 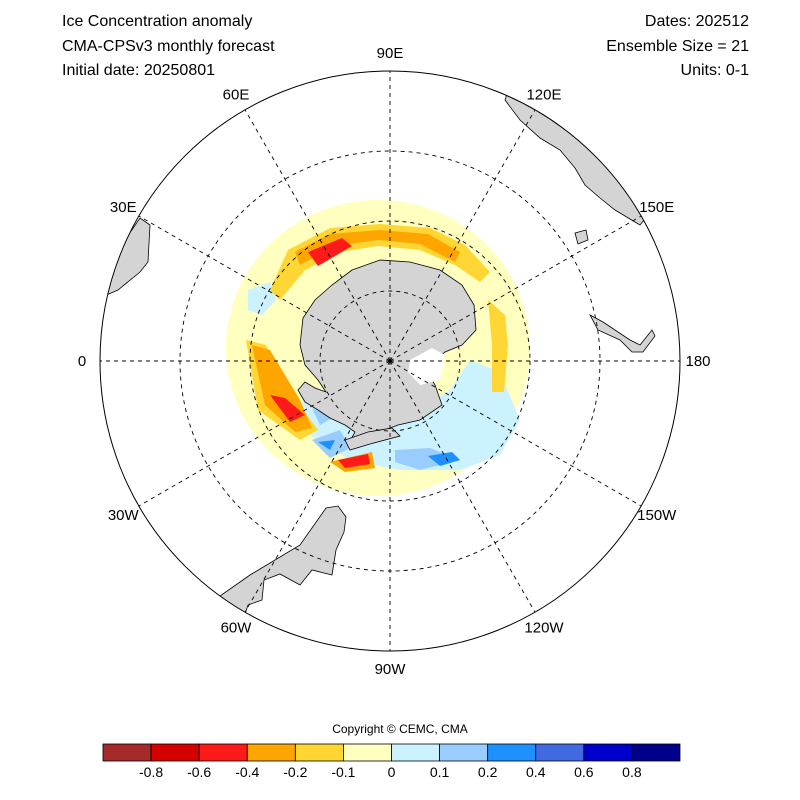 I want to click on longitude-label: 180, so click(x=697, y=361).